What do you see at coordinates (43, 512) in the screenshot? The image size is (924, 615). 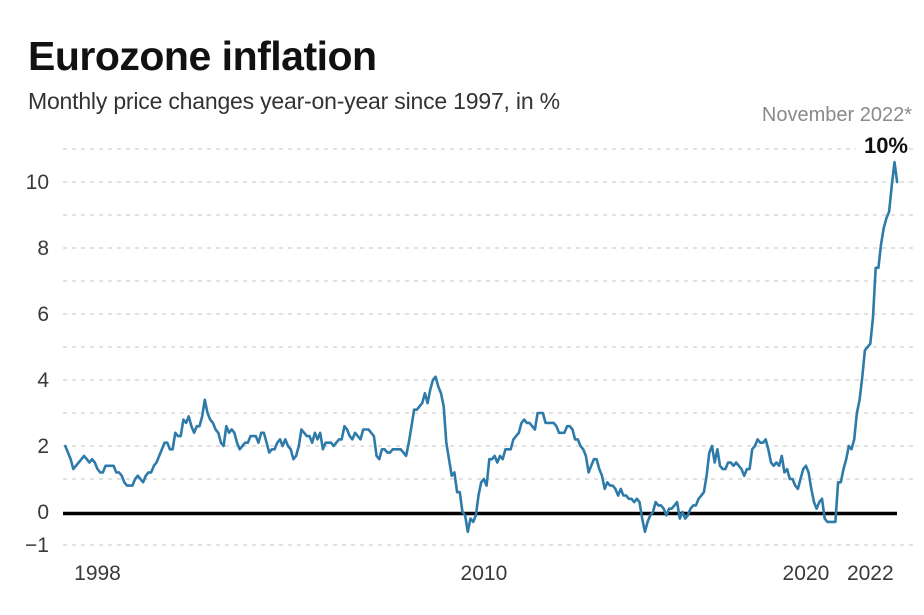 I see `y-tick-label-0: 0` at bounding box center [43, 512].